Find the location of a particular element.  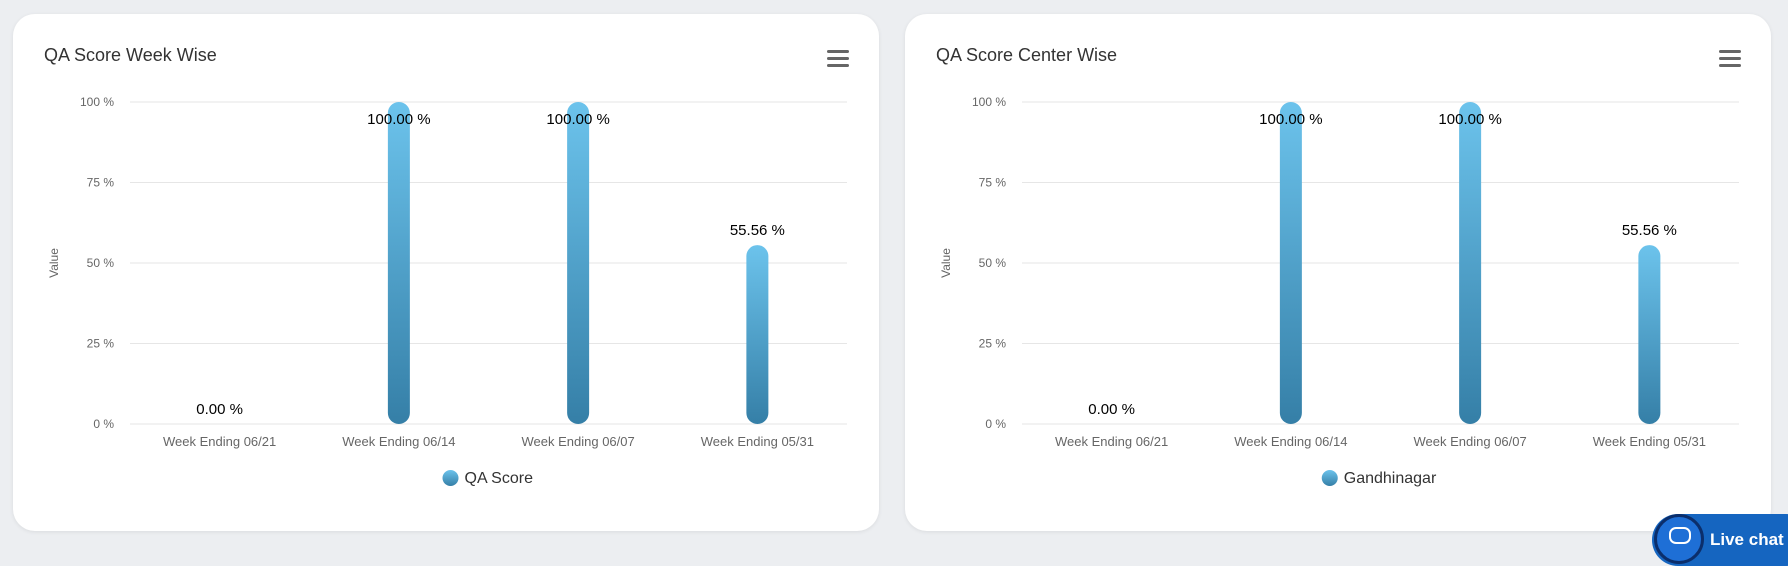

legend-item: QA Score is located at coordinates (488, 478).